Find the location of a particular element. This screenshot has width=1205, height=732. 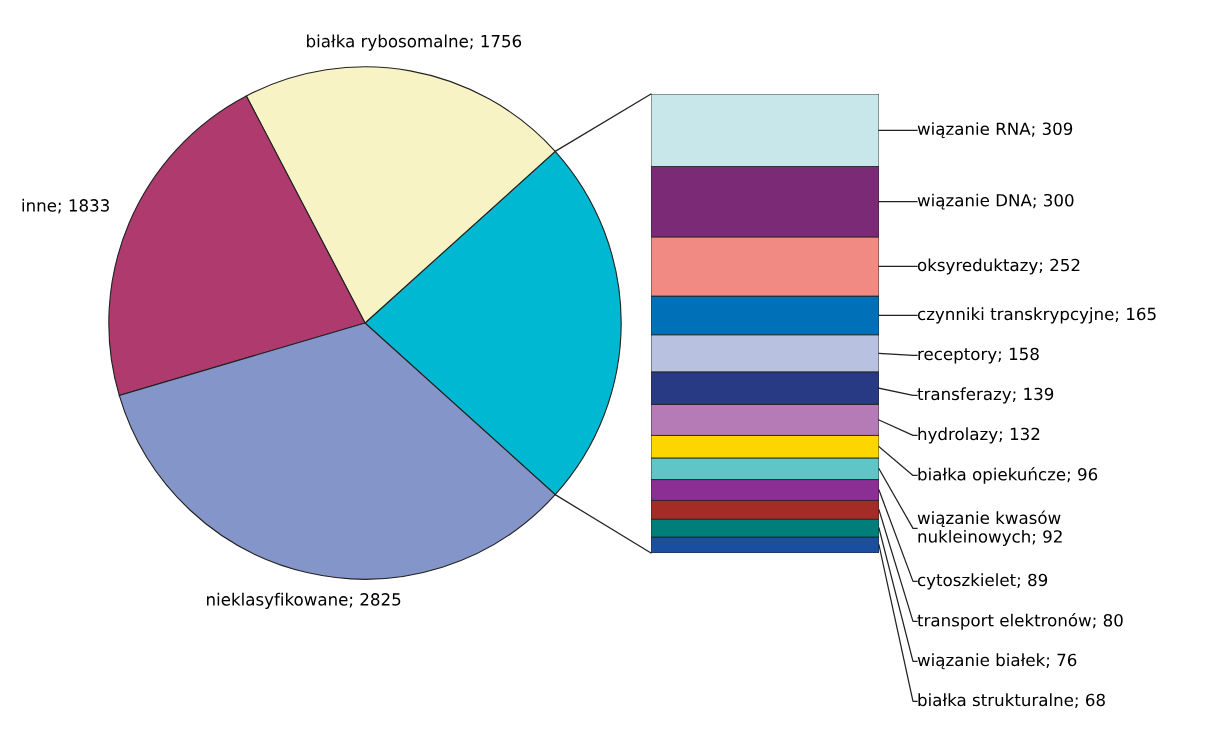

data-label: oksyreduktazy; 252 is located at coordinates (998, 266).